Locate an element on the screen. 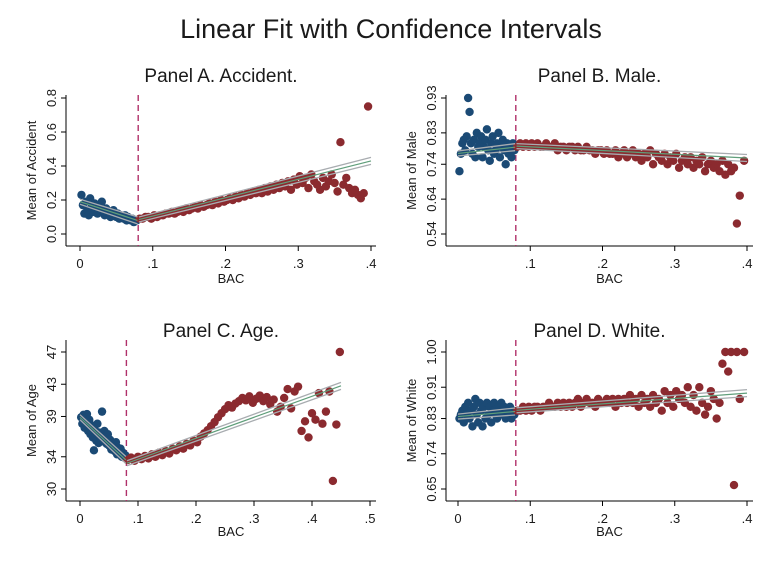  y-tick-label: 0.2 is located at coordinates (51, 200).